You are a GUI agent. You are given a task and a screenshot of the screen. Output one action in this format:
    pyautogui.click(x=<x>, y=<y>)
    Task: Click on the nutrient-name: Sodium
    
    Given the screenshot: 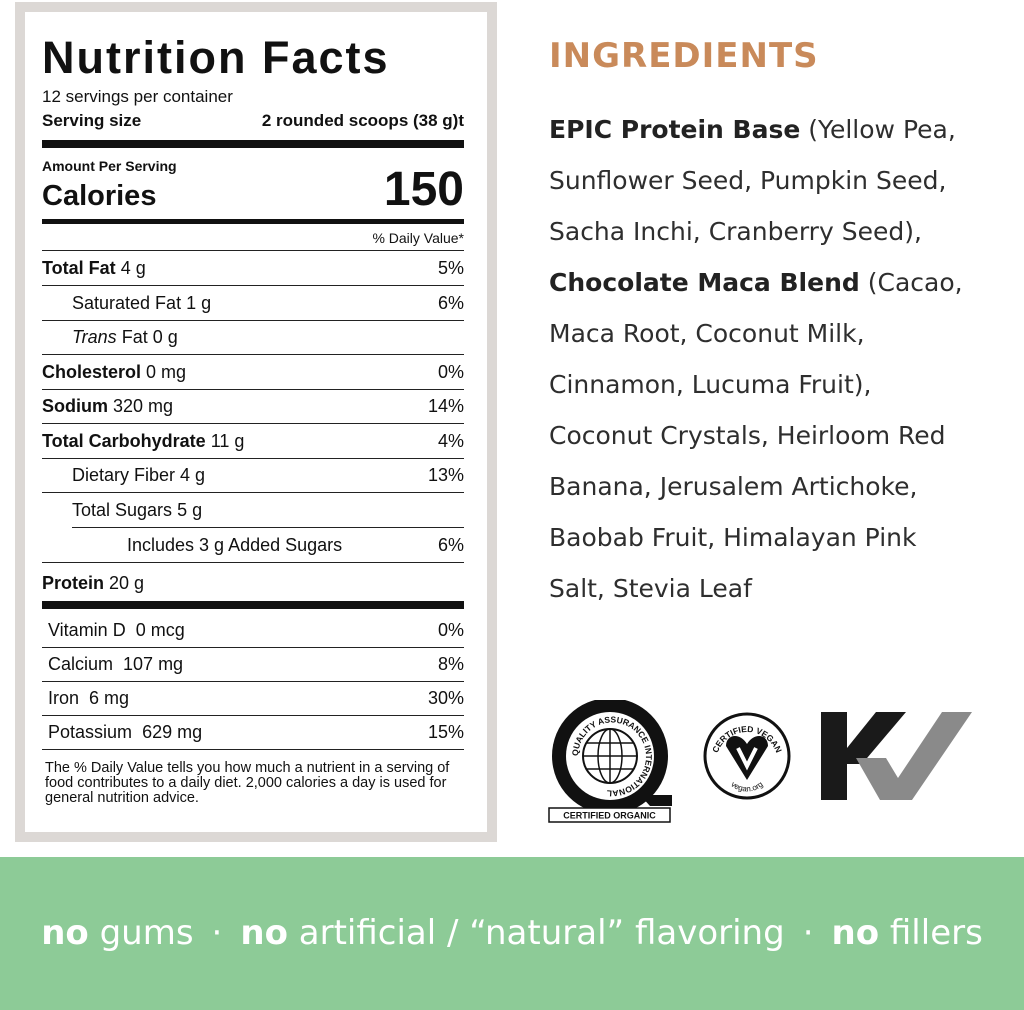 What is the action you would take?
    pyautogui.click(x=75, y=406)
    